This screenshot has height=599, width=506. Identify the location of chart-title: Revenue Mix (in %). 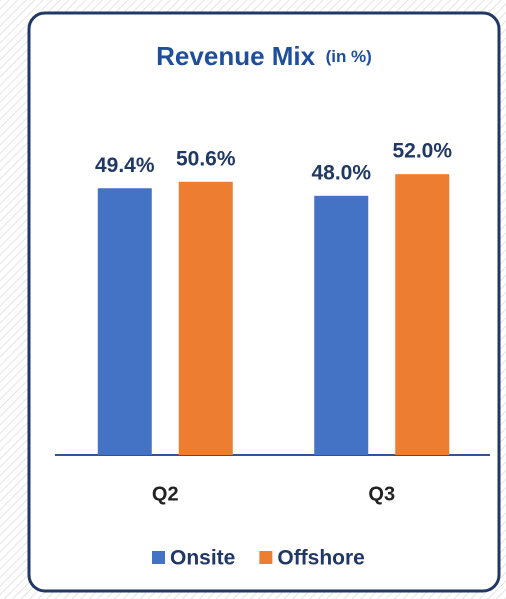
(264, 56).